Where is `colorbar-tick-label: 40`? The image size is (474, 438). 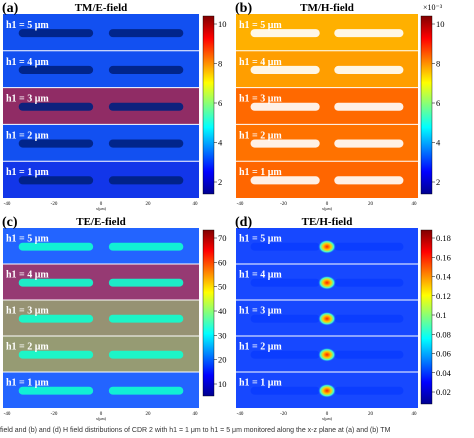 colorbar-tick-label: 40 is located at coordinates (222, 311).